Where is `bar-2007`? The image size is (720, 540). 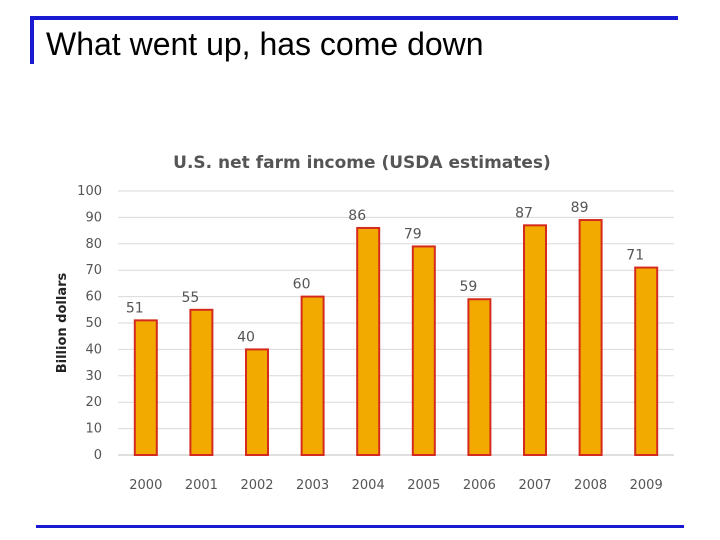
bar-2007 is located at coordinates (535, 340).